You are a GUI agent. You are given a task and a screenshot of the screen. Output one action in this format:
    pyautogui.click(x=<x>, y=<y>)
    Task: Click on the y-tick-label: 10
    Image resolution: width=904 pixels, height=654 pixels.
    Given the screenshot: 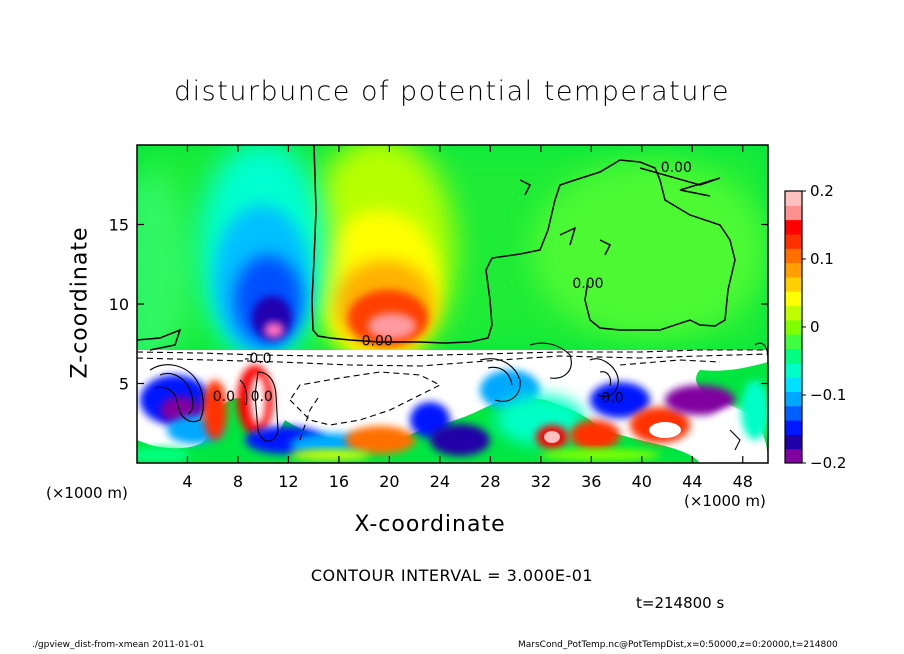 What is the action you would take?
    pyautogui.click(x=119, y=304)
    